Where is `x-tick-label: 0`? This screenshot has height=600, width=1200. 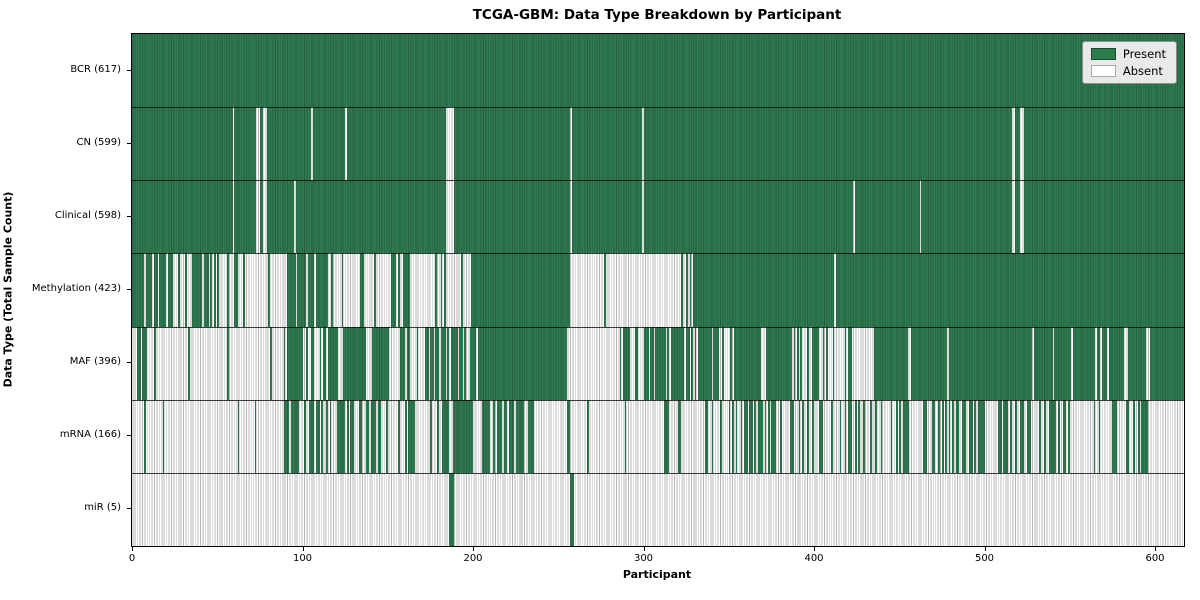
x-tick-label: 0 is located at coordinates (132, 558).